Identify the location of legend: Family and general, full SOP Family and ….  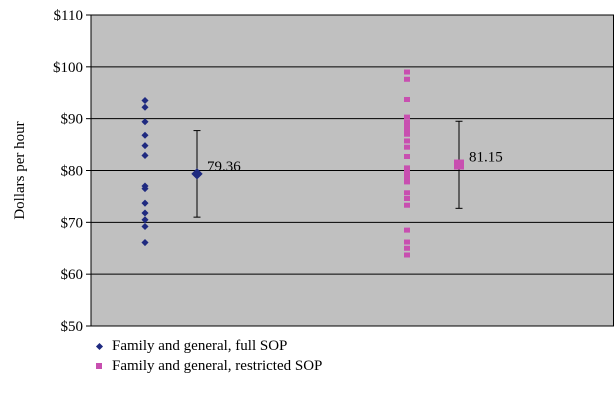
(207, 356).